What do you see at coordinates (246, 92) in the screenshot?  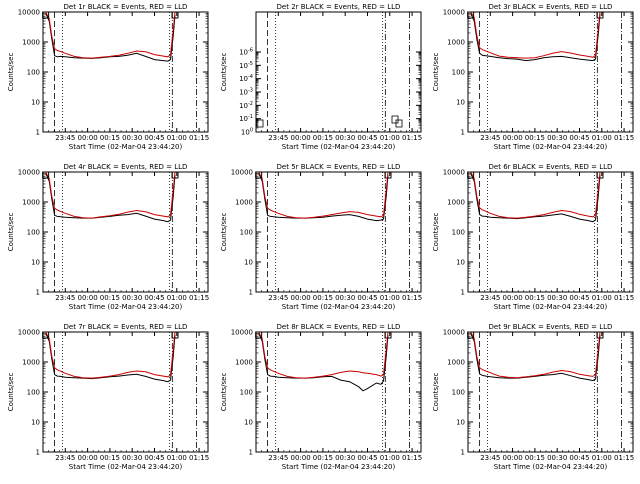 I see `y-tick-label: 10⁻³` at bounding box center [246, 92].